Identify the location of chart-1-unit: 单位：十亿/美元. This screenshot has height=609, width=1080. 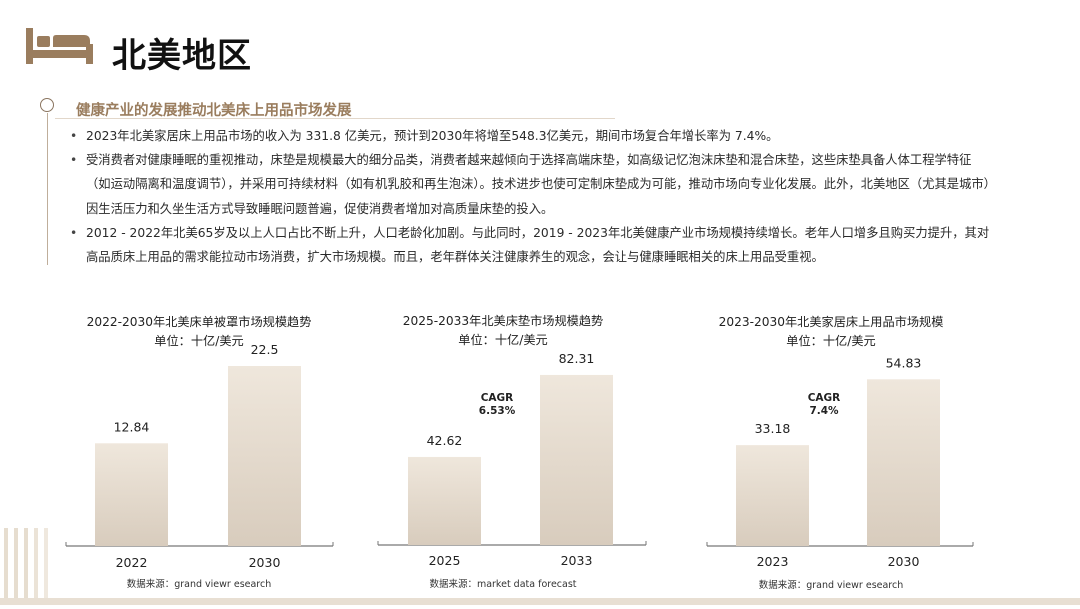
(198, 340).